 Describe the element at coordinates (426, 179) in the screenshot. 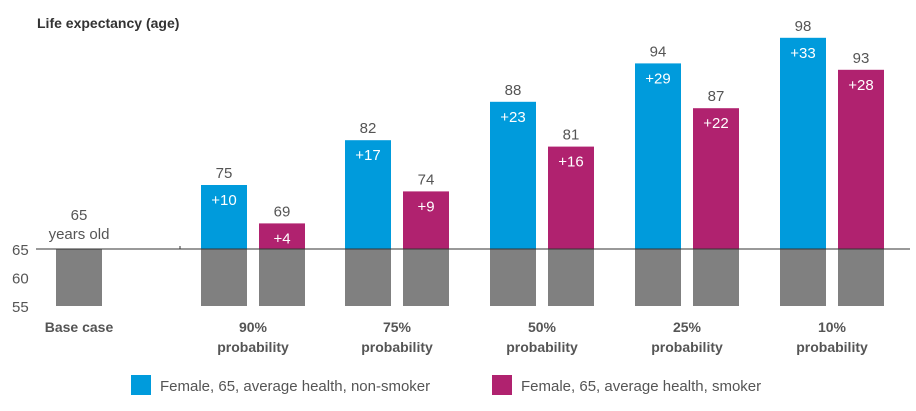

I see `data-label-value: 74` at that location.